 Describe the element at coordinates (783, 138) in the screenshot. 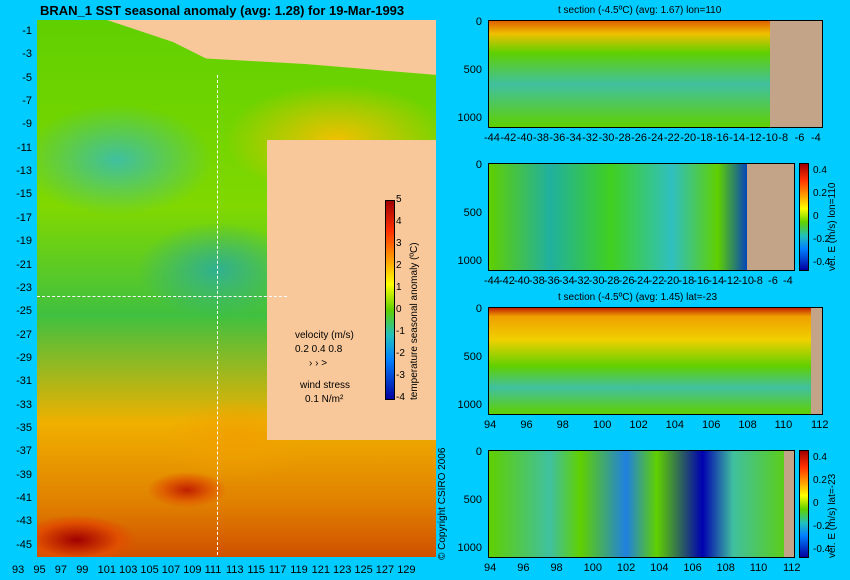

I see `section-x-tick: -8` at that location.